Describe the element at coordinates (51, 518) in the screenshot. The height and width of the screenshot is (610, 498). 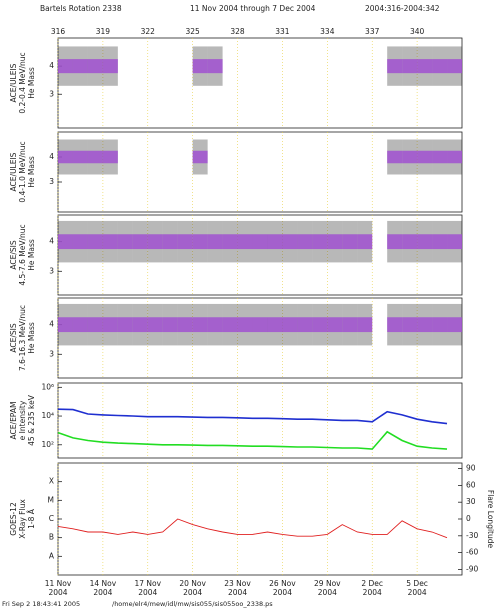
I see `y-tick-label: C` at that location.